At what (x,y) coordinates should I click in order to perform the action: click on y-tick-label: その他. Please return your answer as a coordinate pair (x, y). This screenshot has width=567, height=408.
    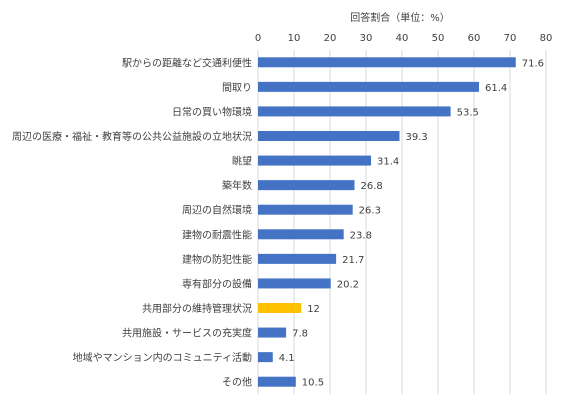
    Looking at the image, I should click on (237, 382).